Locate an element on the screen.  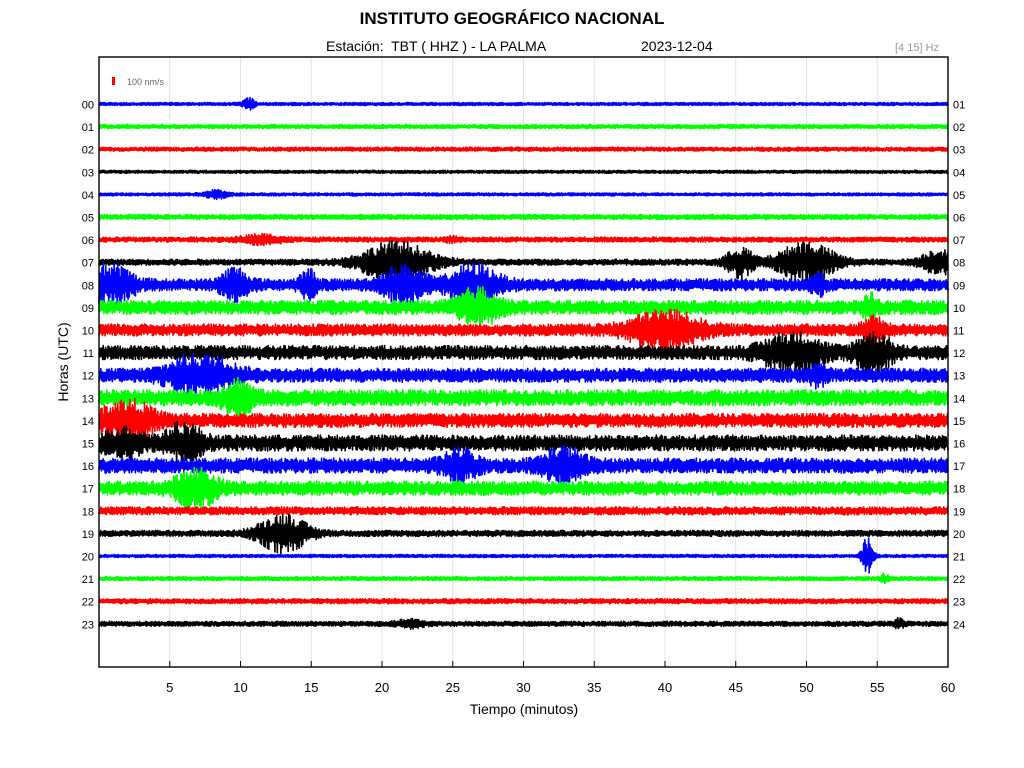
hour-label-right: 12 is located at coordinates (959, 354).